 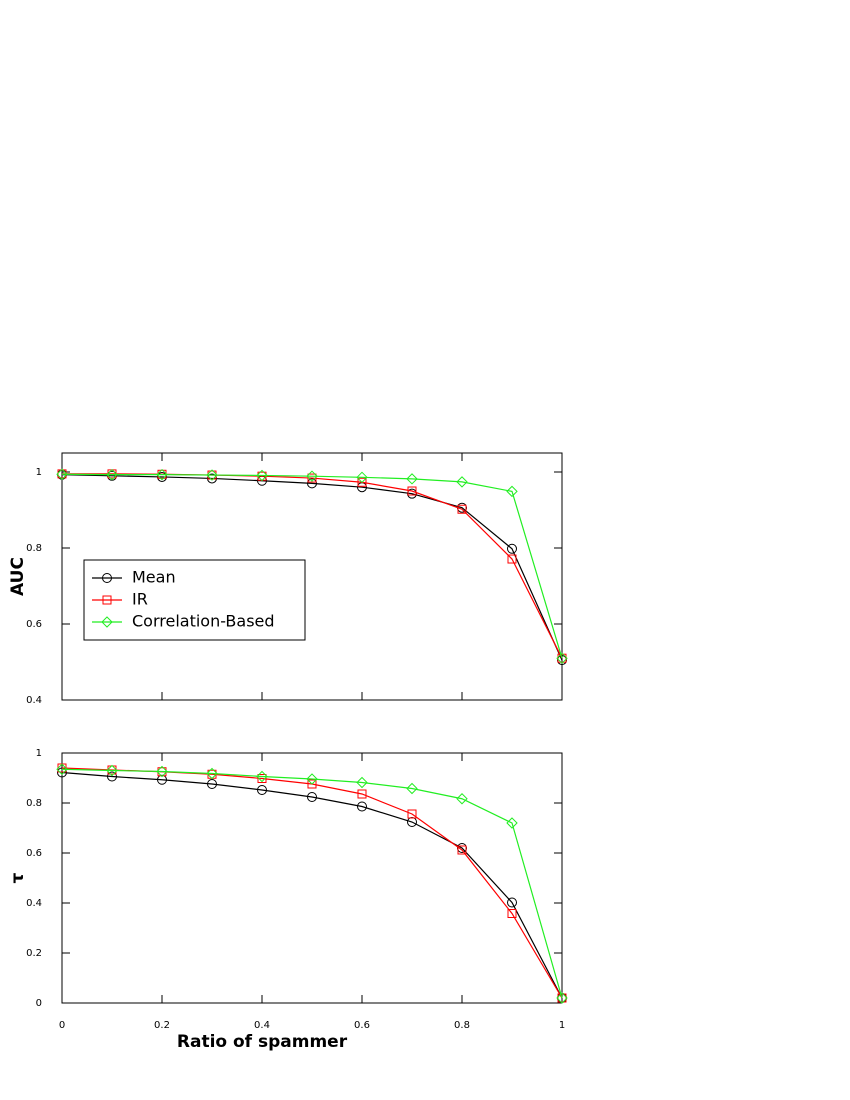 I want to click on legend-label: Correlation-Based, so click(x=203, y=621).